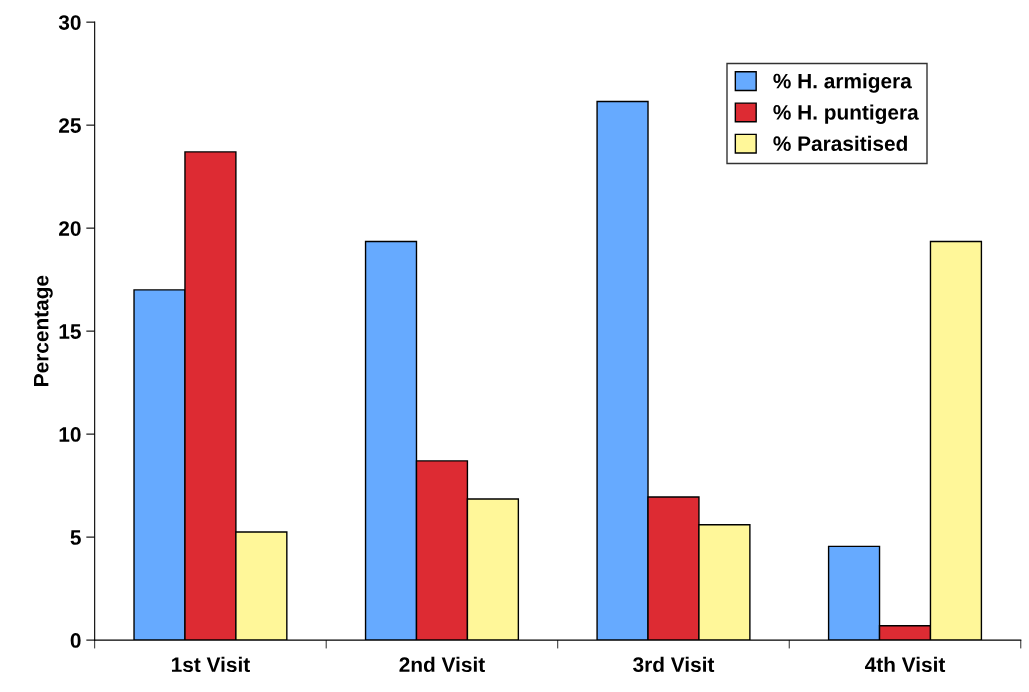  What do you see at coordinates (840, 143) in the screenshot?
I see `legend-label: % Parasitised` at bounding box center [840, 143].